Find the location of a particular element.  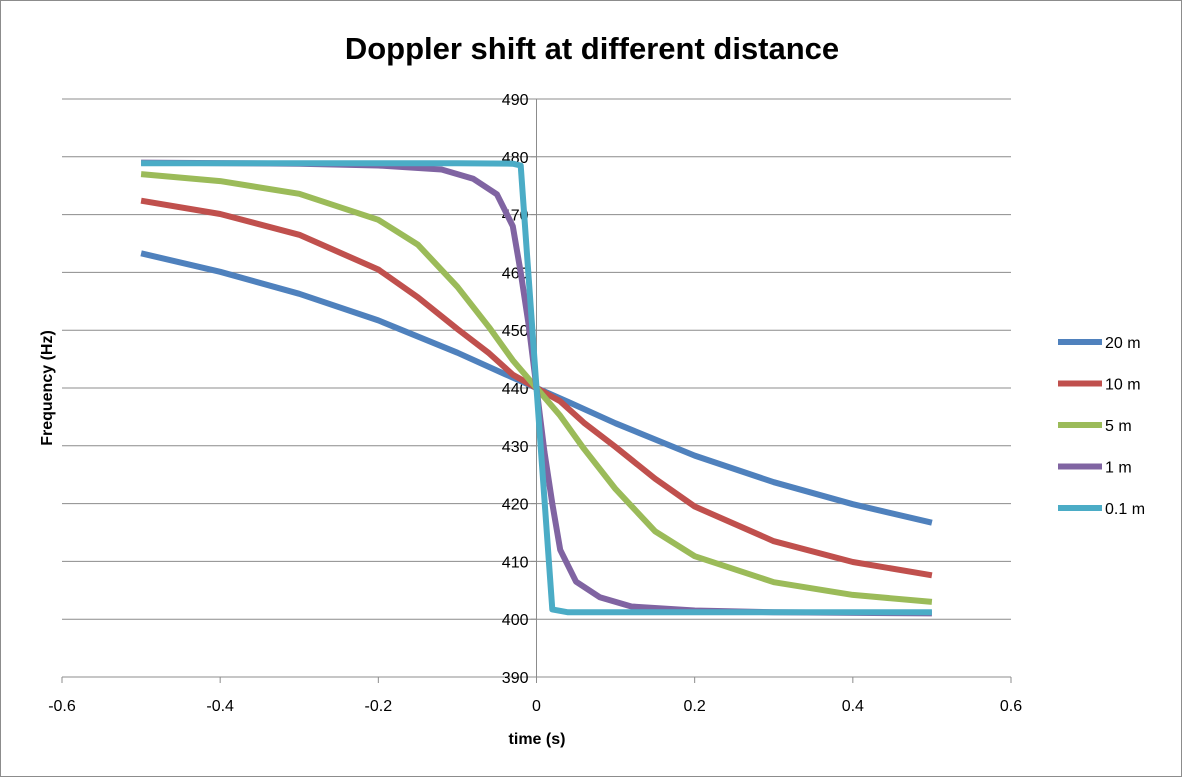

legend-label: 20 m is located at coordinates (1123, 343).